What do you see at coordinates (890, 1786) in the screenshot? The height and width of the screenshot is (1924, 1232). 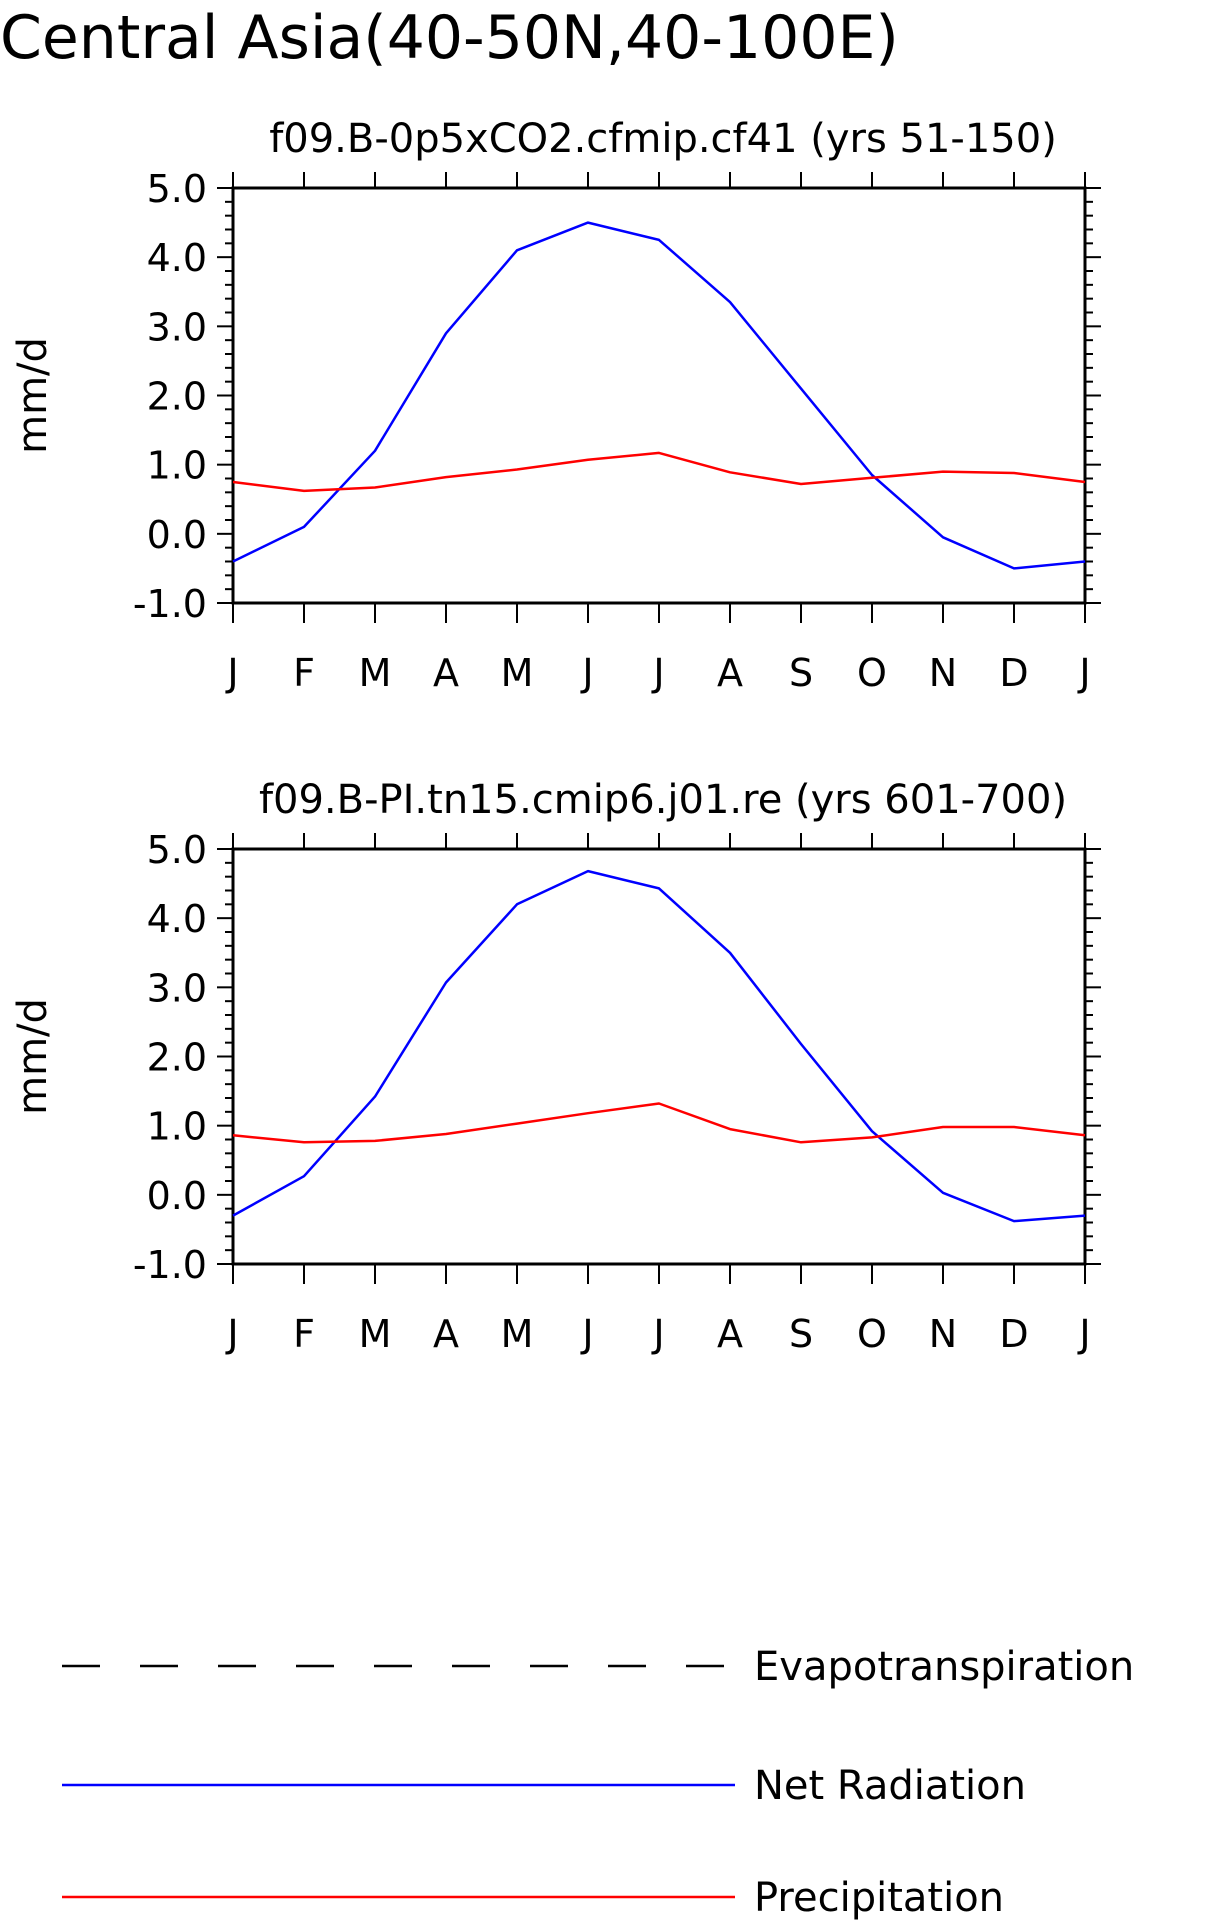 I see `legend-label-net-radiation: Net Radiation` at bounding box center [890, 1786].